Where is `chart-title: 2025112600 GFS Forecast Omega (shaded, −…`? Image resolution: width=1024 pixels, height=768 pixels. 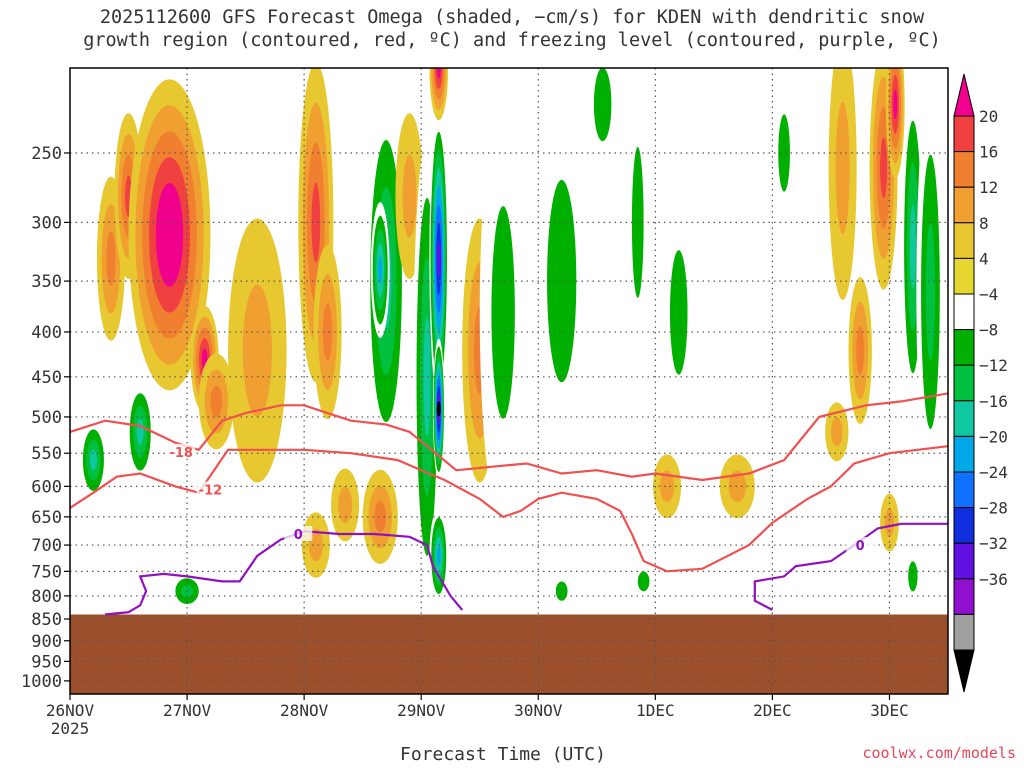 chart-title: 2025112600 GFS Forecast Omega (shaded, −… is located at coordinates (512, 29).